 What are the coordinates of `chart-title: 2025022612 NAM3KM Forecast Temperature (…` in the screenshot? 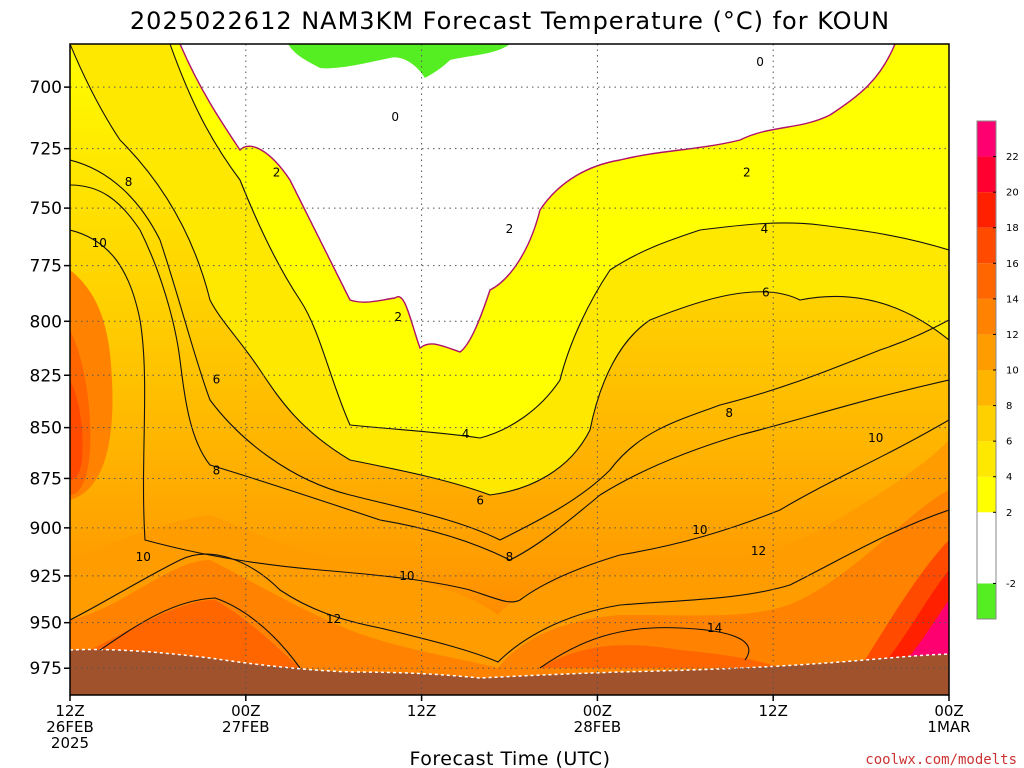 It's located at (510, 21).